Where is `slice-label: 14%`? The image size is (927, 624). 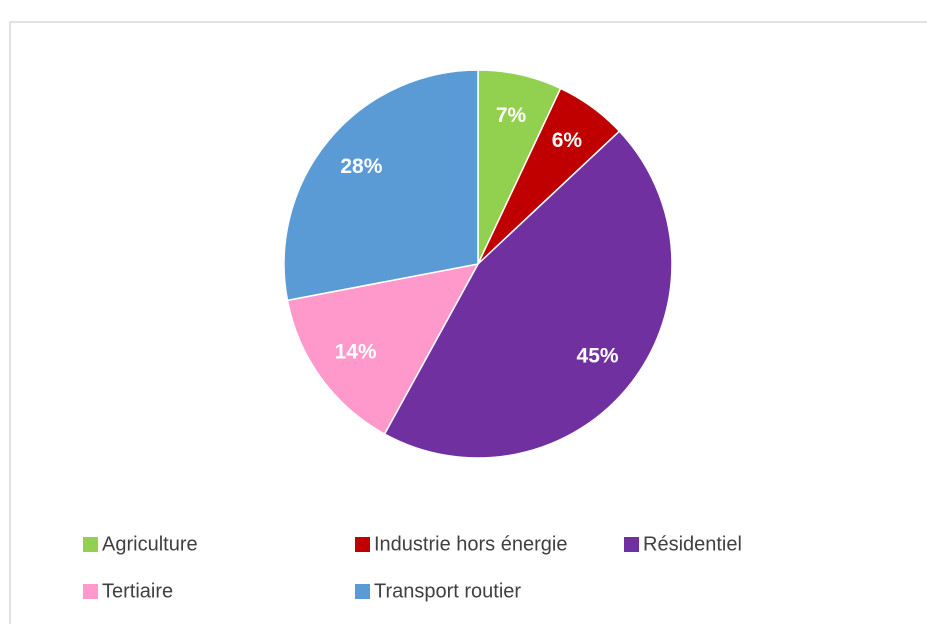 slice-label: 14% is located at coordinates (356, 351).